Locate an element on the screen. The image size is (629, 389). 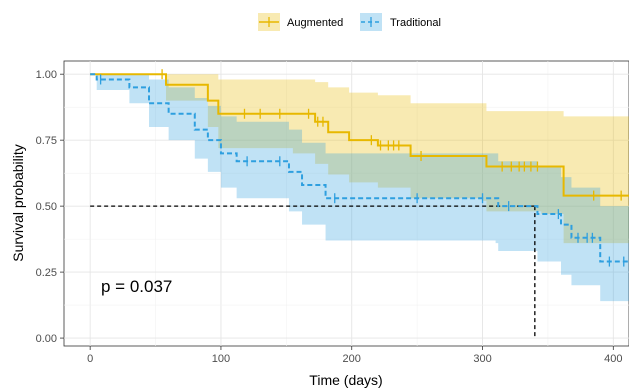
x-tick-label-1: 100 is located at coordinates (221, 359).